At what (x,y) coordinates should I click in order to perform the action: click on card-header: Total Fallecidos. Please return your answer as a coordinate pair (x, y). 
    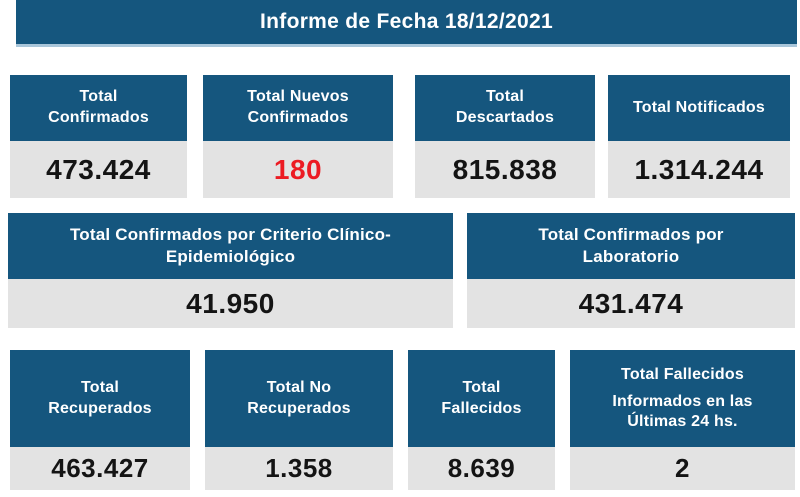
    Looking at the image, I should click on (481, 398).